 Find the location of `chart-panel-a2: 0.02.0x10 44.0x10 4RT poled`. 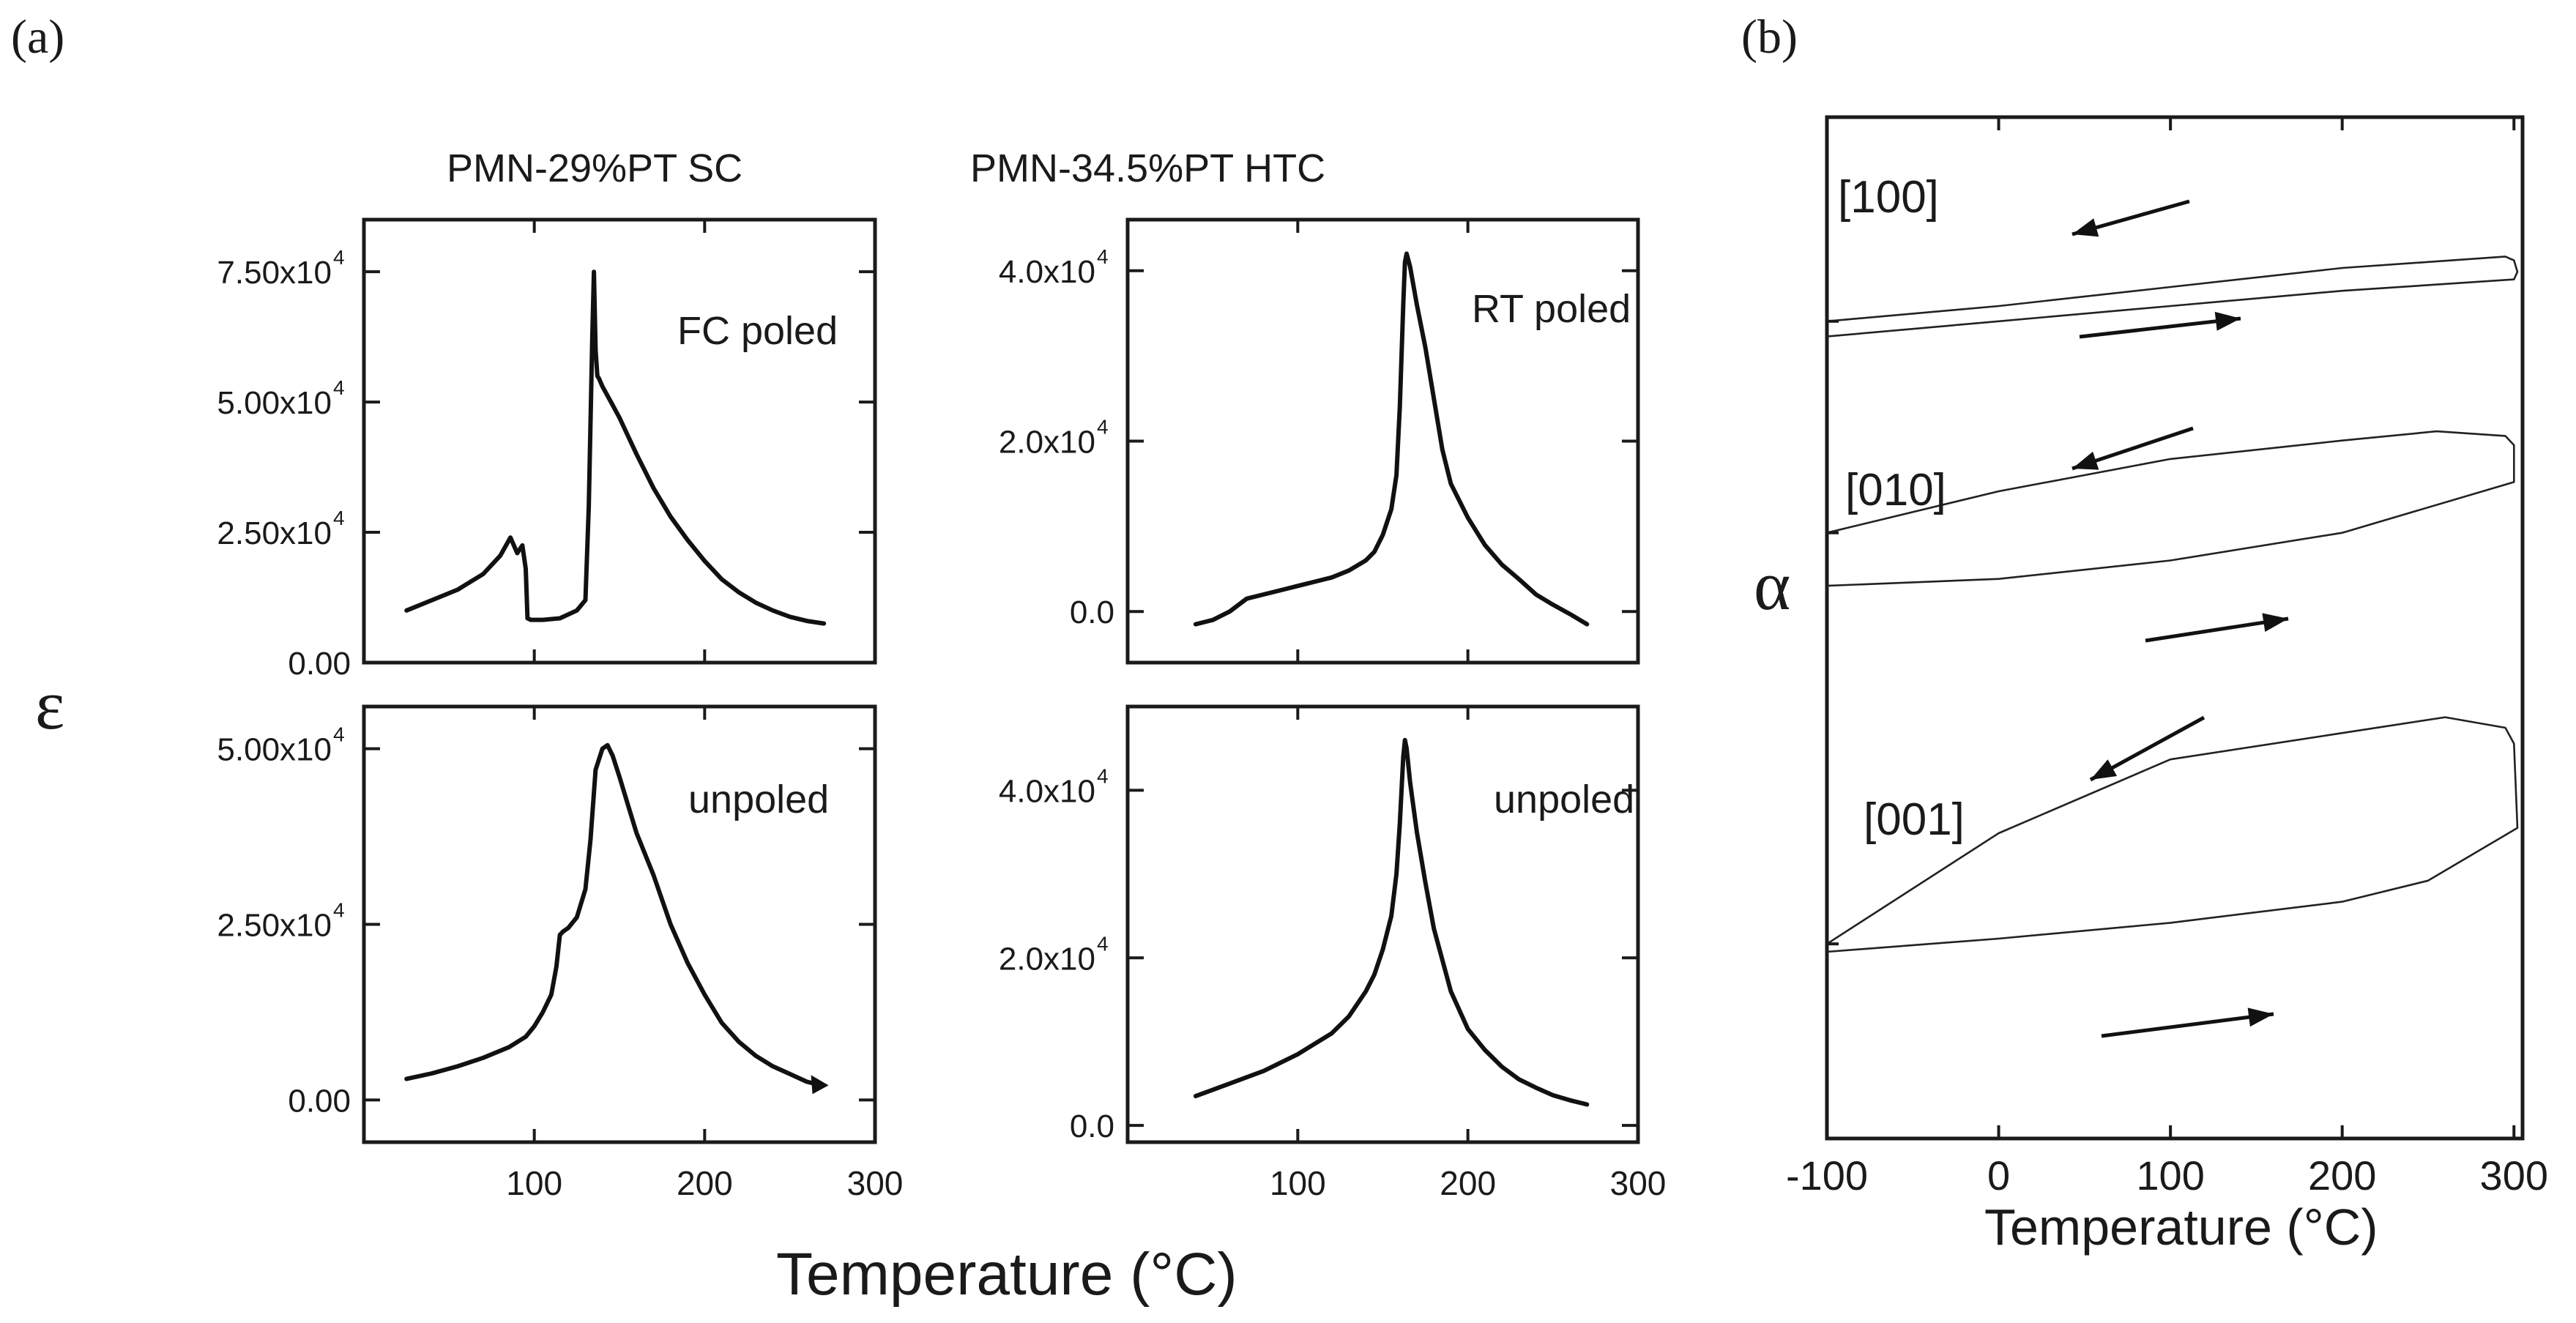

chart-panel-a2: 0.02.0x10 44.0x10 4RT poled is located at coordinates (1319, 441).